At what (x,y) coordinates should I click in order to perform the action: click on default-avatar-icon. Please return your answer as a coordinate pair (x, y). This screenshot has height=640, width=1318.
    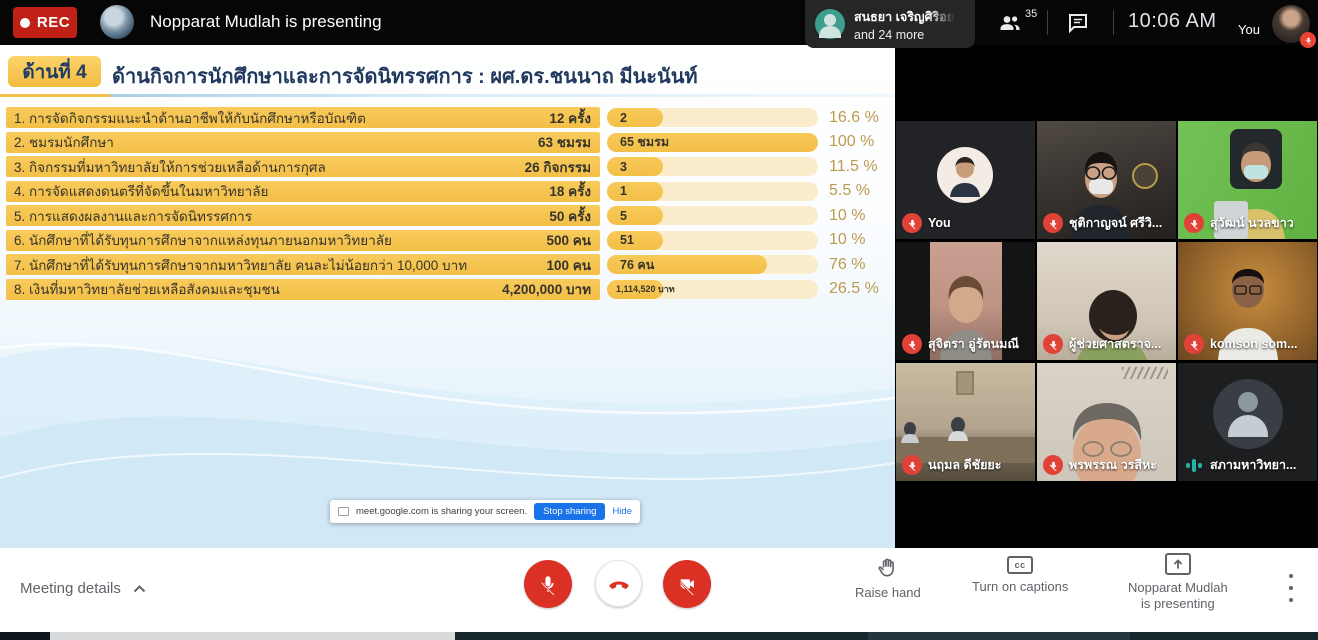
    Looking at the image, I should click on (1248, 414).